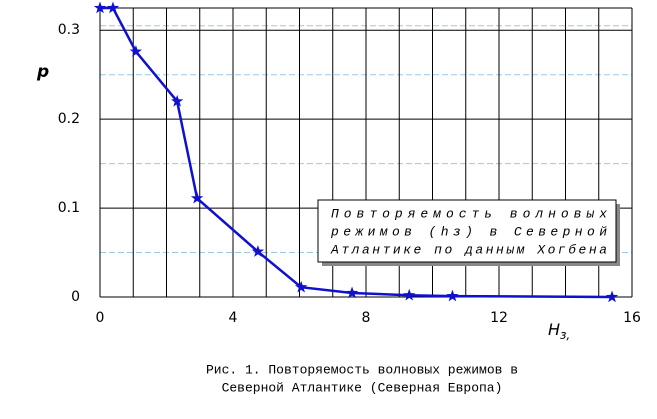 The width and height of the screenshot is (657, 419). Describe the element at coordinates (499, 318) in the screenshot. I see `x-tick-label: 12` at that location.